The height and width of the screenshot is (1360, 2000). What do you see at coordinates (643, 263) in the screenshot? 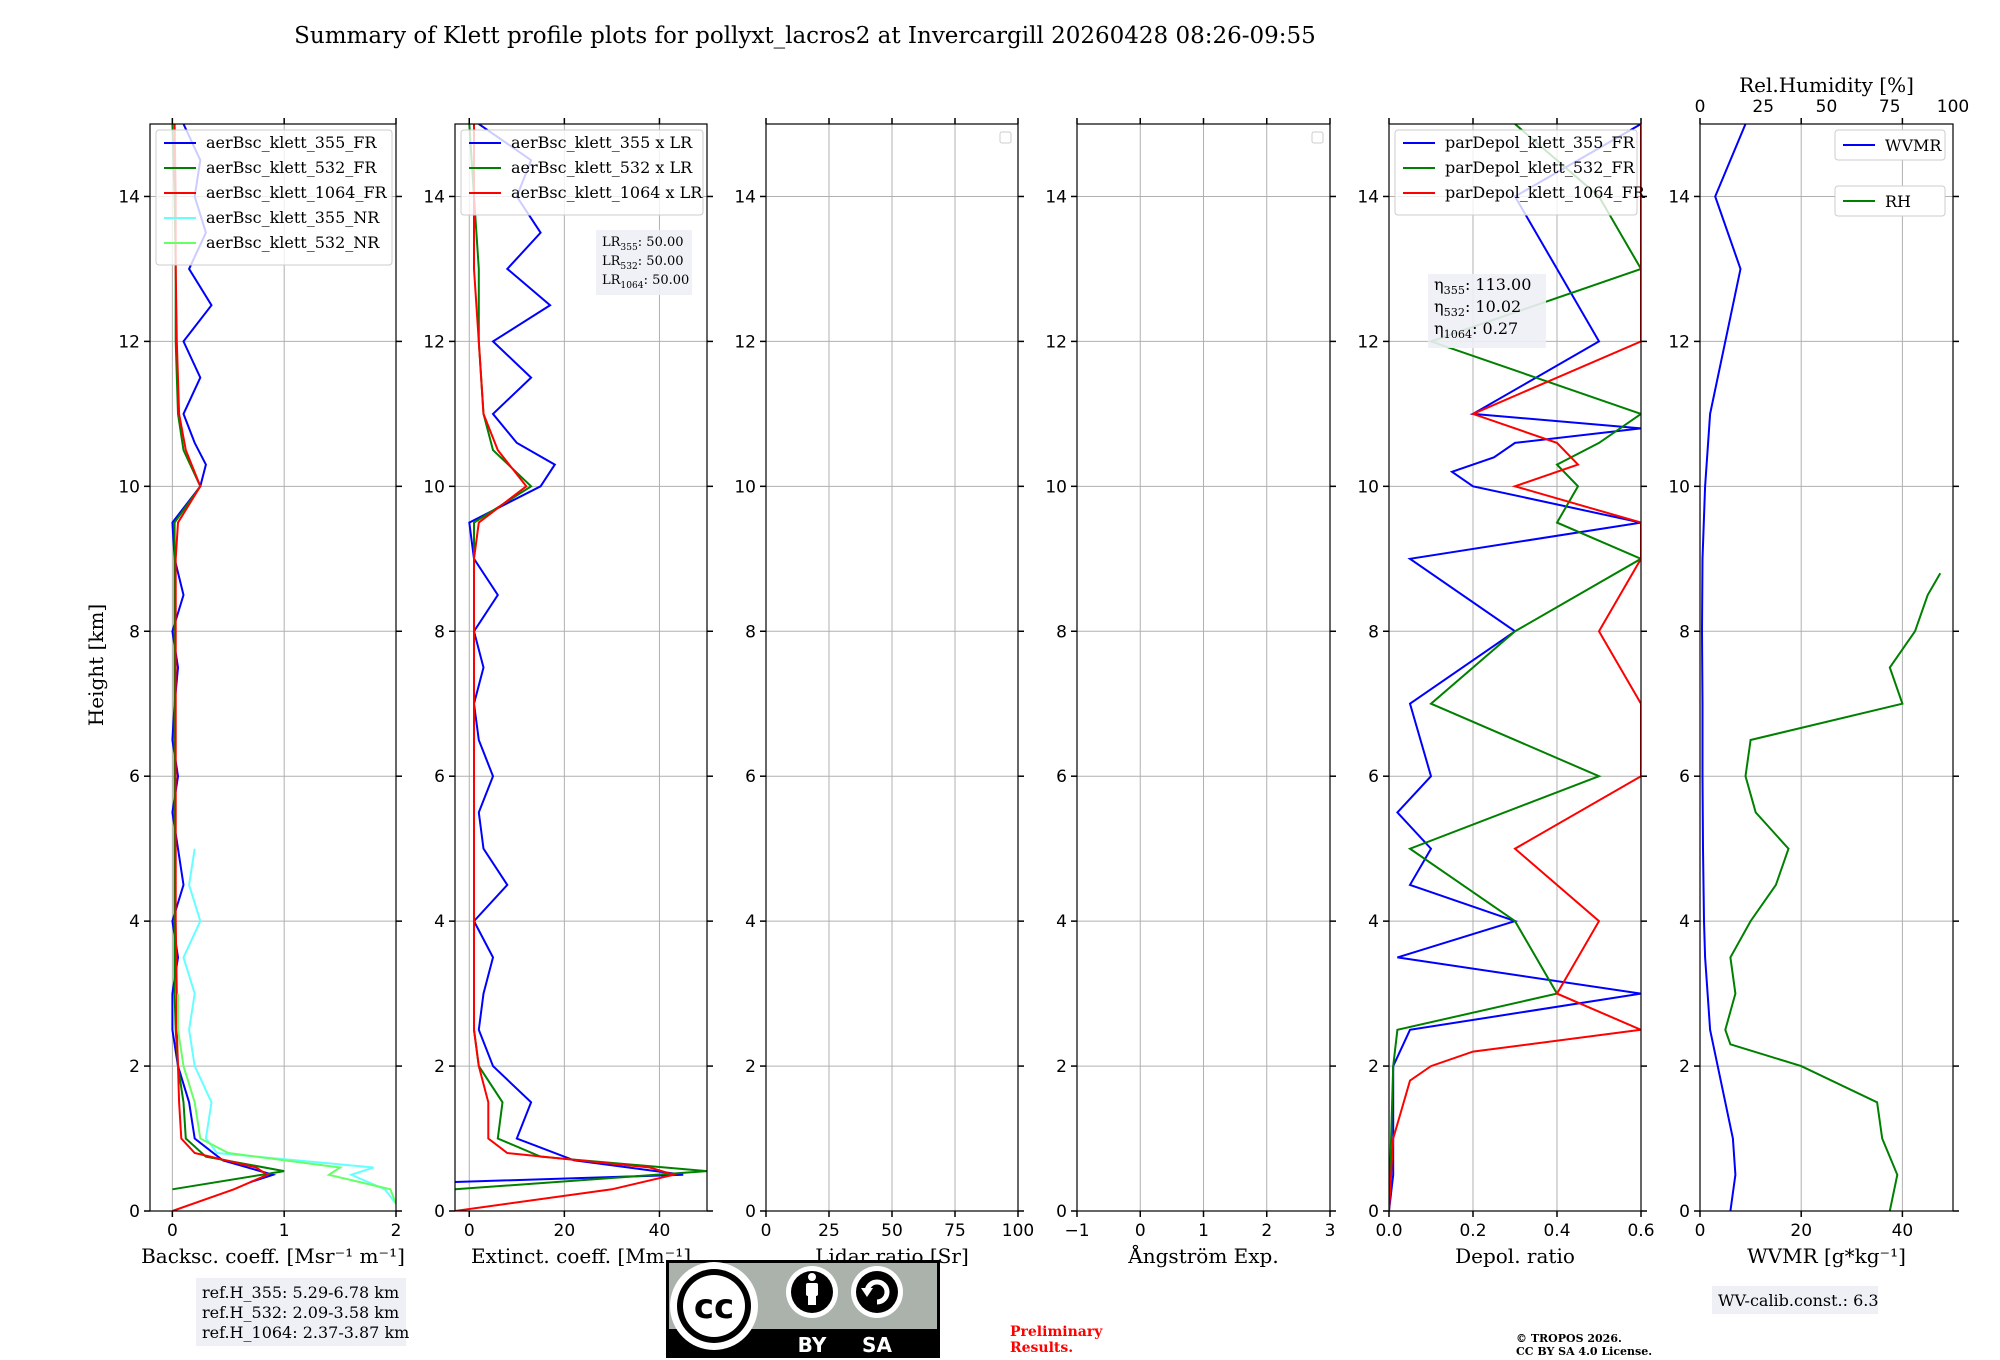
I see `annotation-line: LR532: 50.00` at bounding box center [643, 263].